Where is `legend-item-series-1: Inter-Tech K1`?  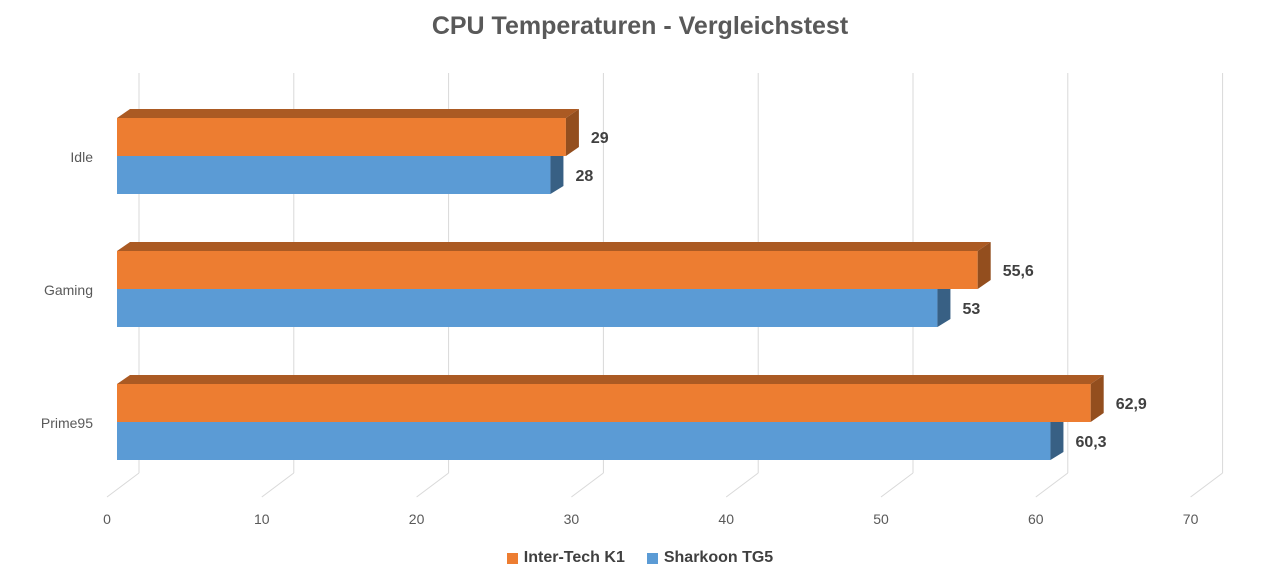
legend-item-series-1: Inter-Tech K1 is located at coordinates (565, 558).